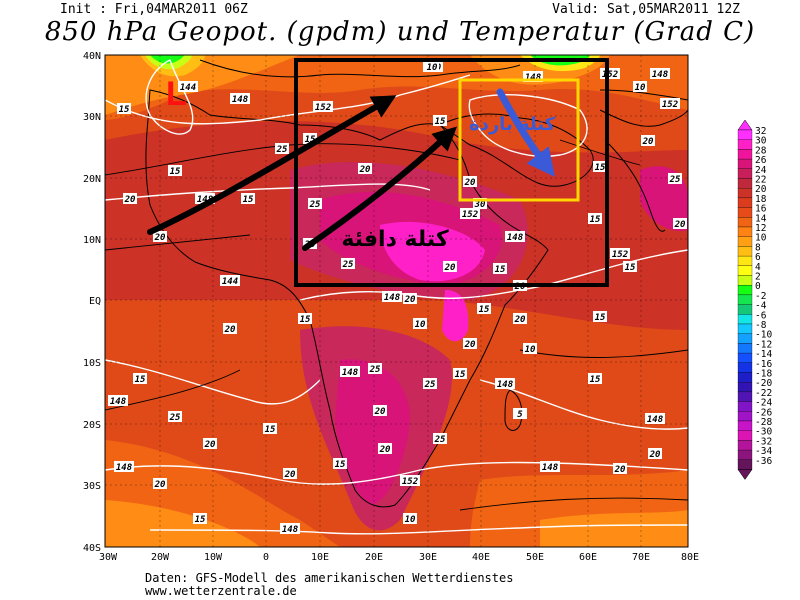 This screenshot has width=800, height=600. I want to click on lon-label: 30E, so click(428, 557).